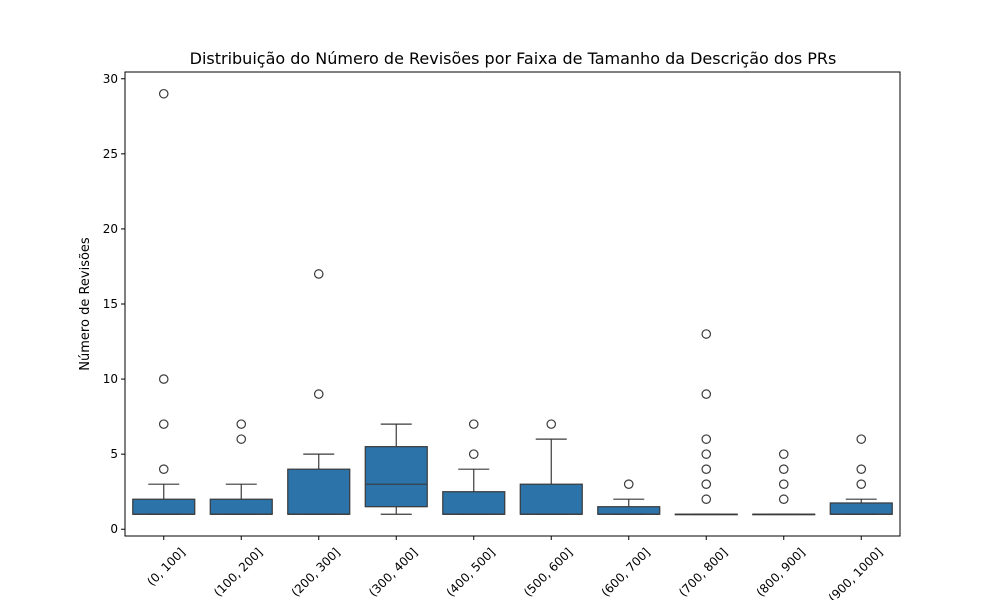  I want to click on x-tick-label: (900, 1000], so click(856, 572).